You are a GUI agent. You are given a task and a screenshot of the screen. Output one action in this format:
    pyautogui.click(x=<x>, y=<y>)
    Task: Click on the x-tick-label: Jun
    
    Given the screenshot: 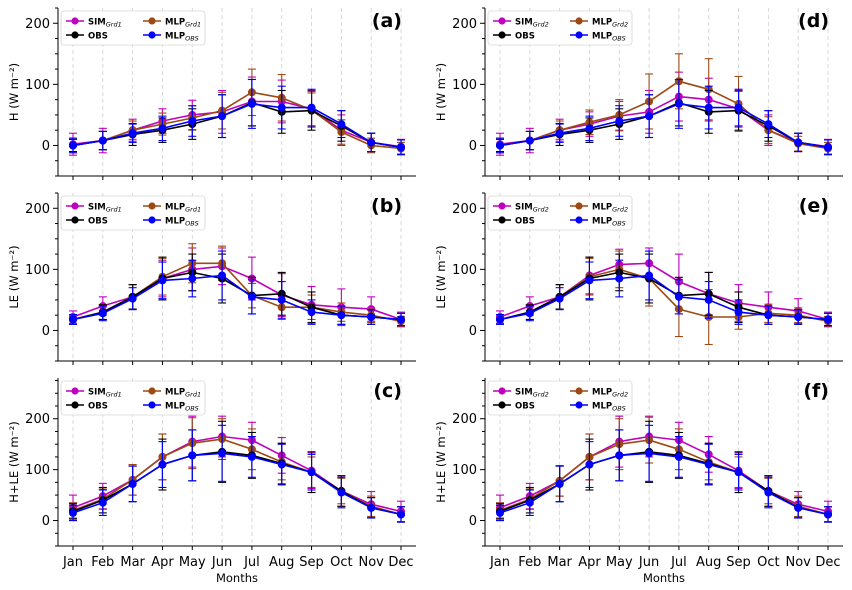 What is the action you would take?
    pyautogui.click(x=221, y=562)
    